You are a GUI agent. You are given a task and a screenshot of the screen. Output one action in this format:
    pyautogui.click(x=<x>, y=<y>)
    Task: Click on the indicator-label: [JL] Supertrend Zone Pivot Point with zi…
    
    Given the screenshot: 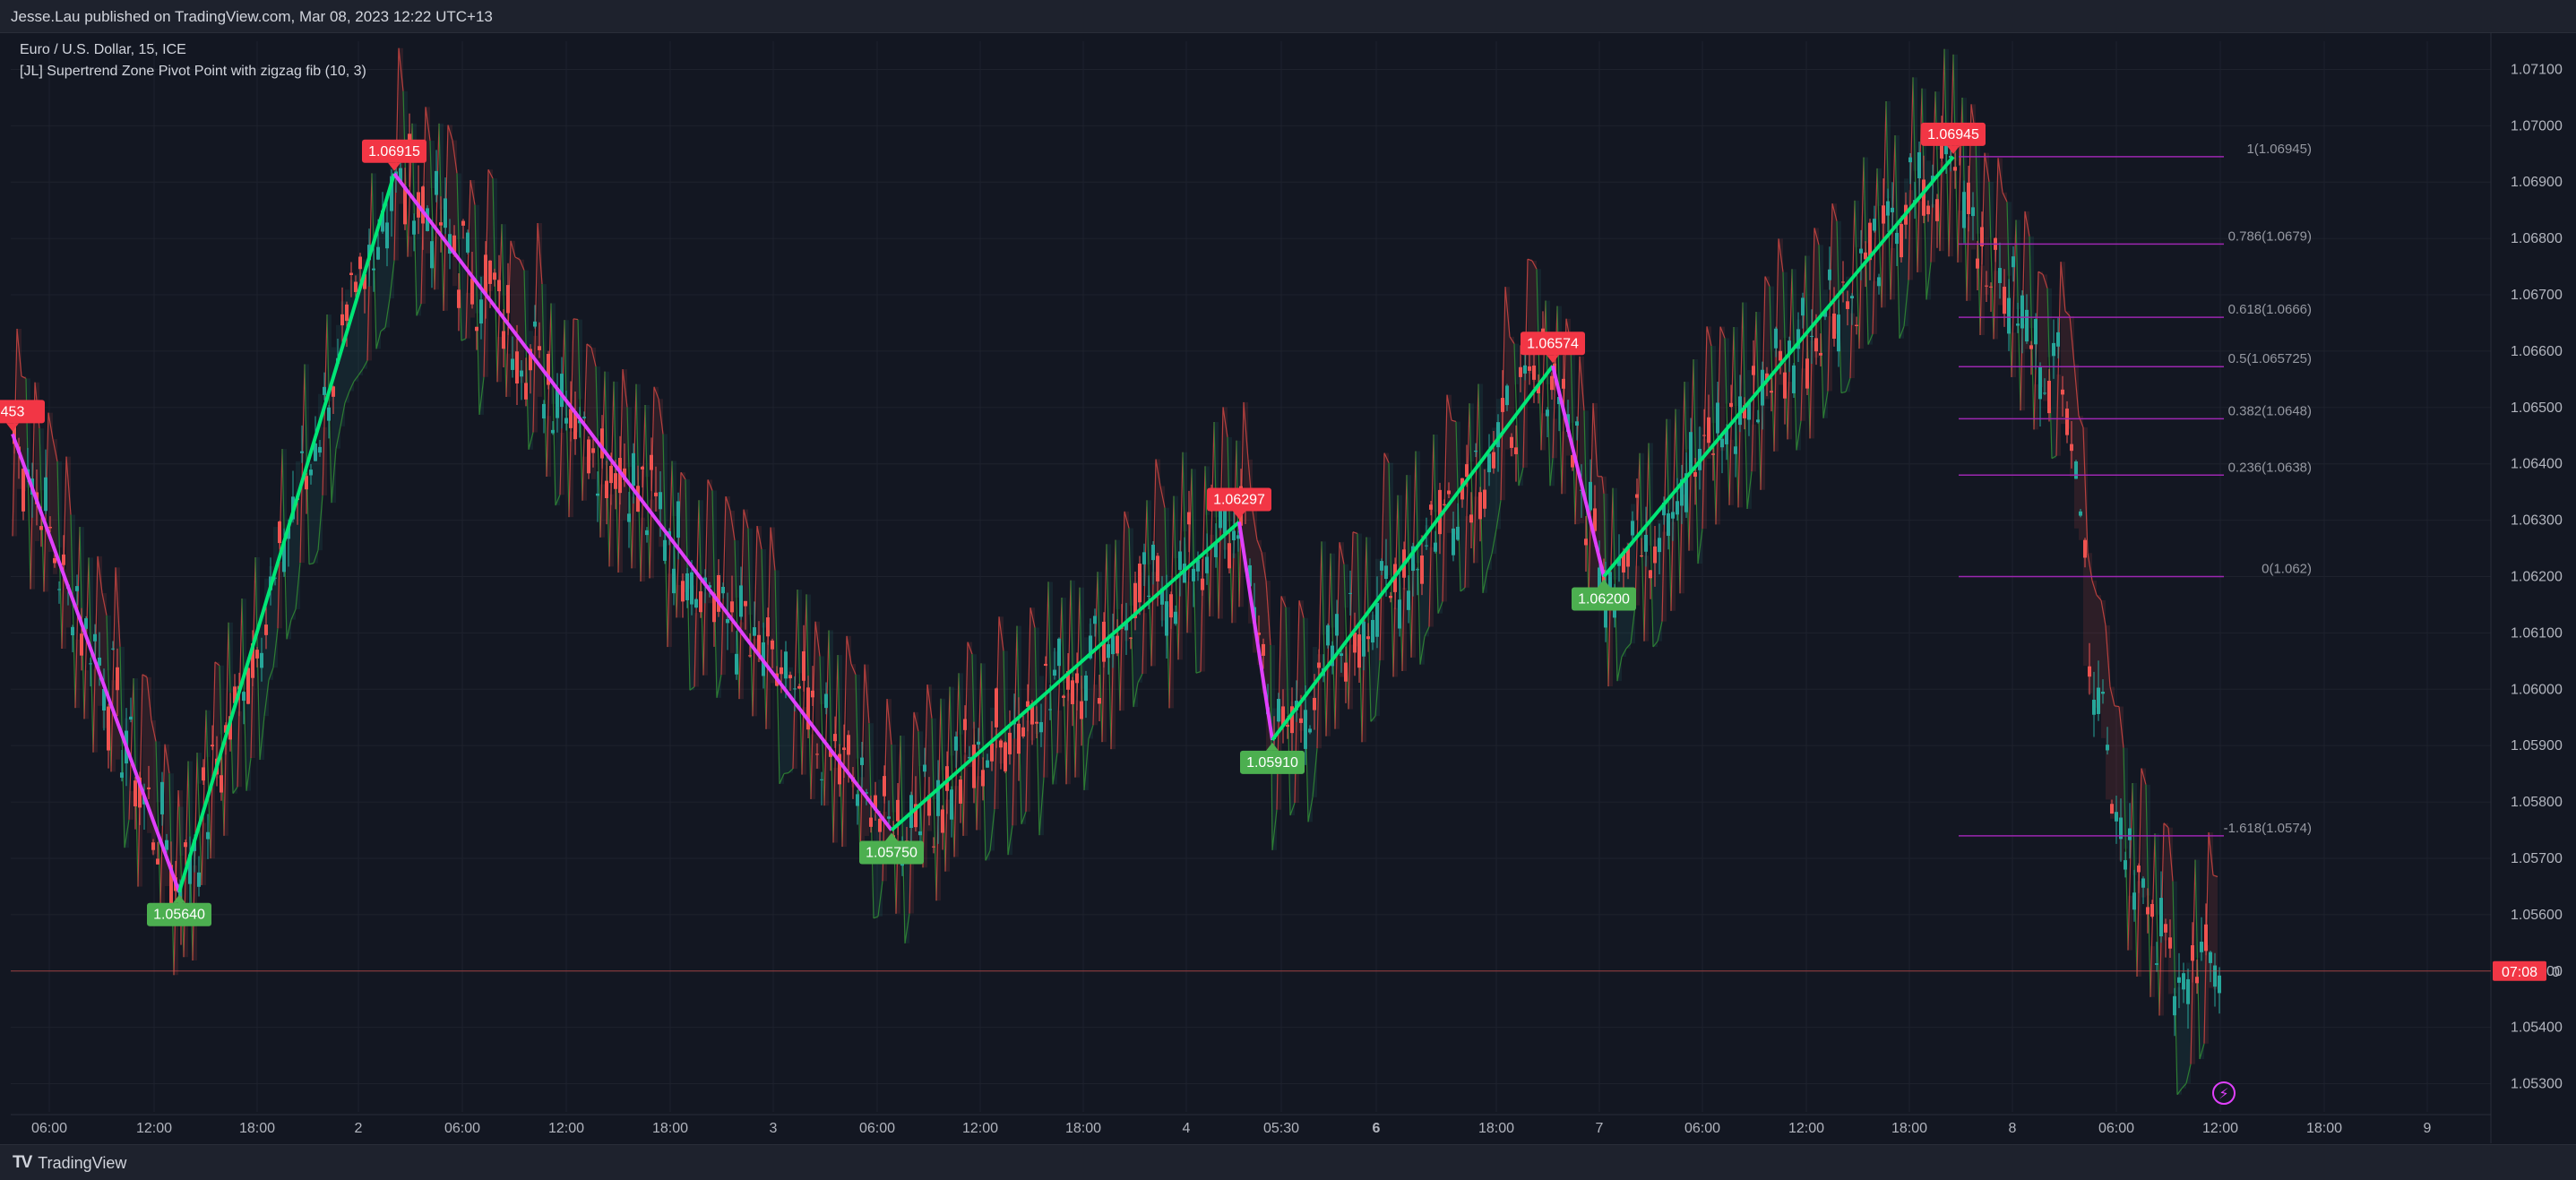 What is the action you would take?
    pyautogui.click(x=193, y=71)
    